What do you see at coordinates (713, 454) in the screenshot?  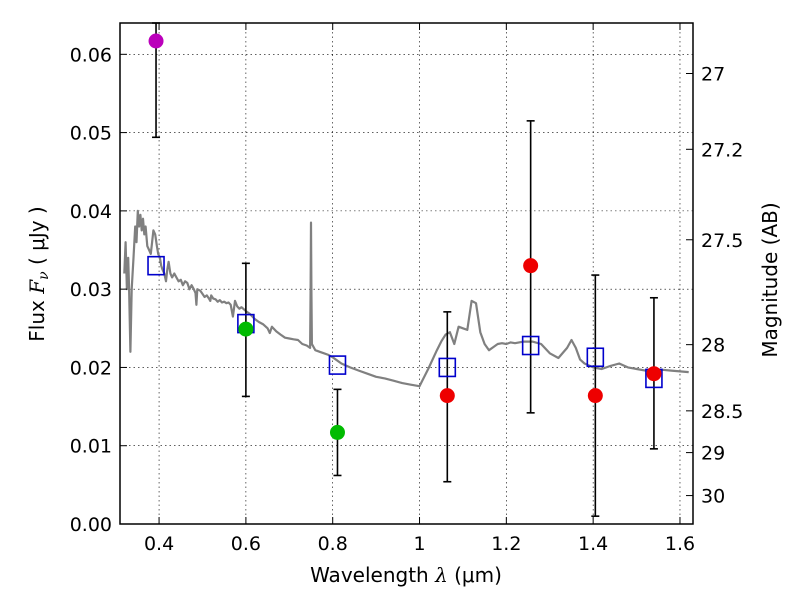 I see `y2-tick-label: 29` at bounding box center [713, 454].